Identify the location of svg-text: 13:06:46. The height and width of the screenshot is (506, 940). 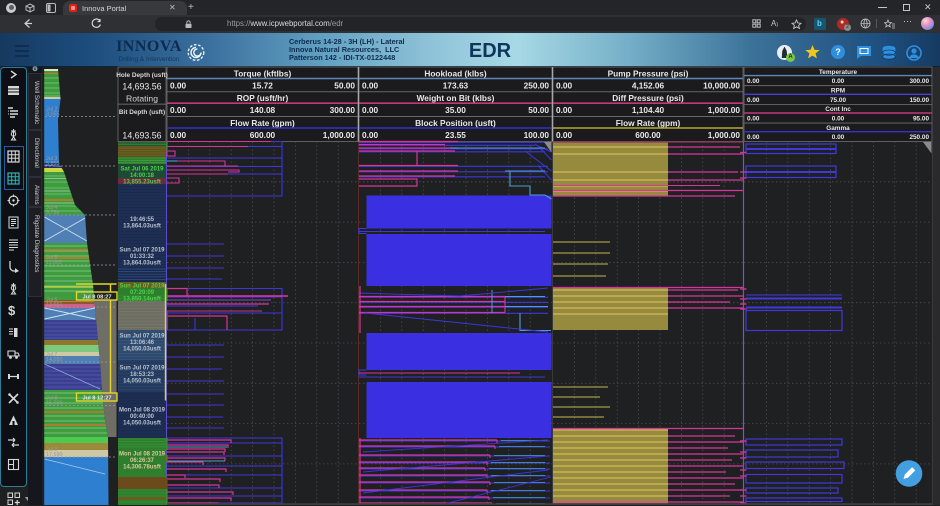
(142, 343).